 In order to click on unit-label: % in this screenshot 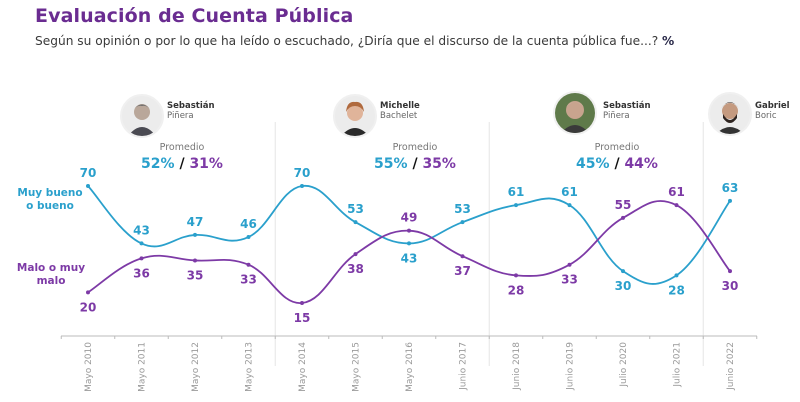, I will do `click(668, 41)`.